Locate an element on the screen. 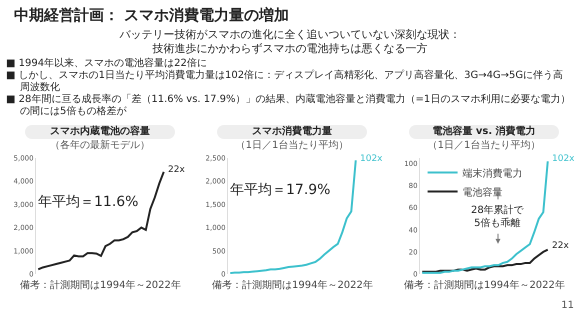 The width and height of the screenshot is (580, 322). text: バッテリー技術がスマホの進化に全く追いついていない深刻な現状：技術進歩にかかわらずスマホの電池持ちは悪くなる一方 is located at coordinates (290, 42).